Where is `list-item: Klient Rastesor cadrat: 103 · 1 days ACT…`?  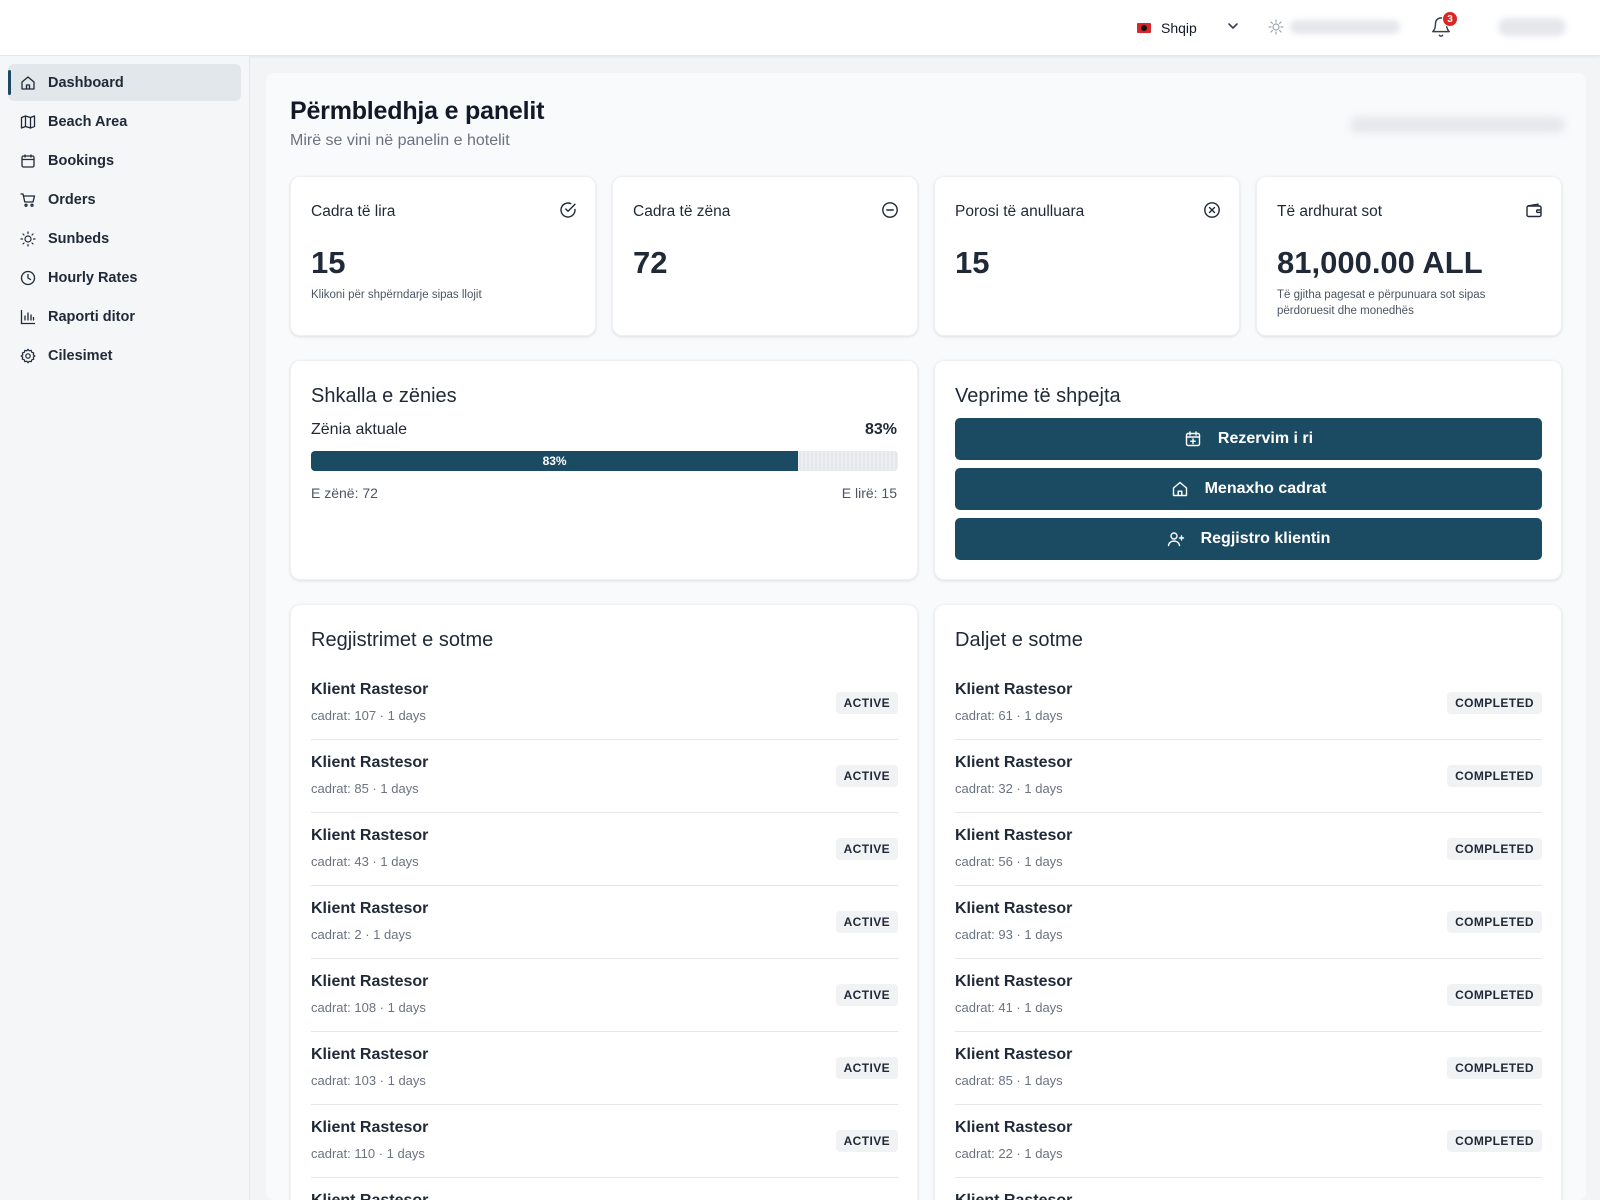 list-item: Klient Rastesor cadrat: 103 · 1 days ACT… is located at coordinates (604, 1068).